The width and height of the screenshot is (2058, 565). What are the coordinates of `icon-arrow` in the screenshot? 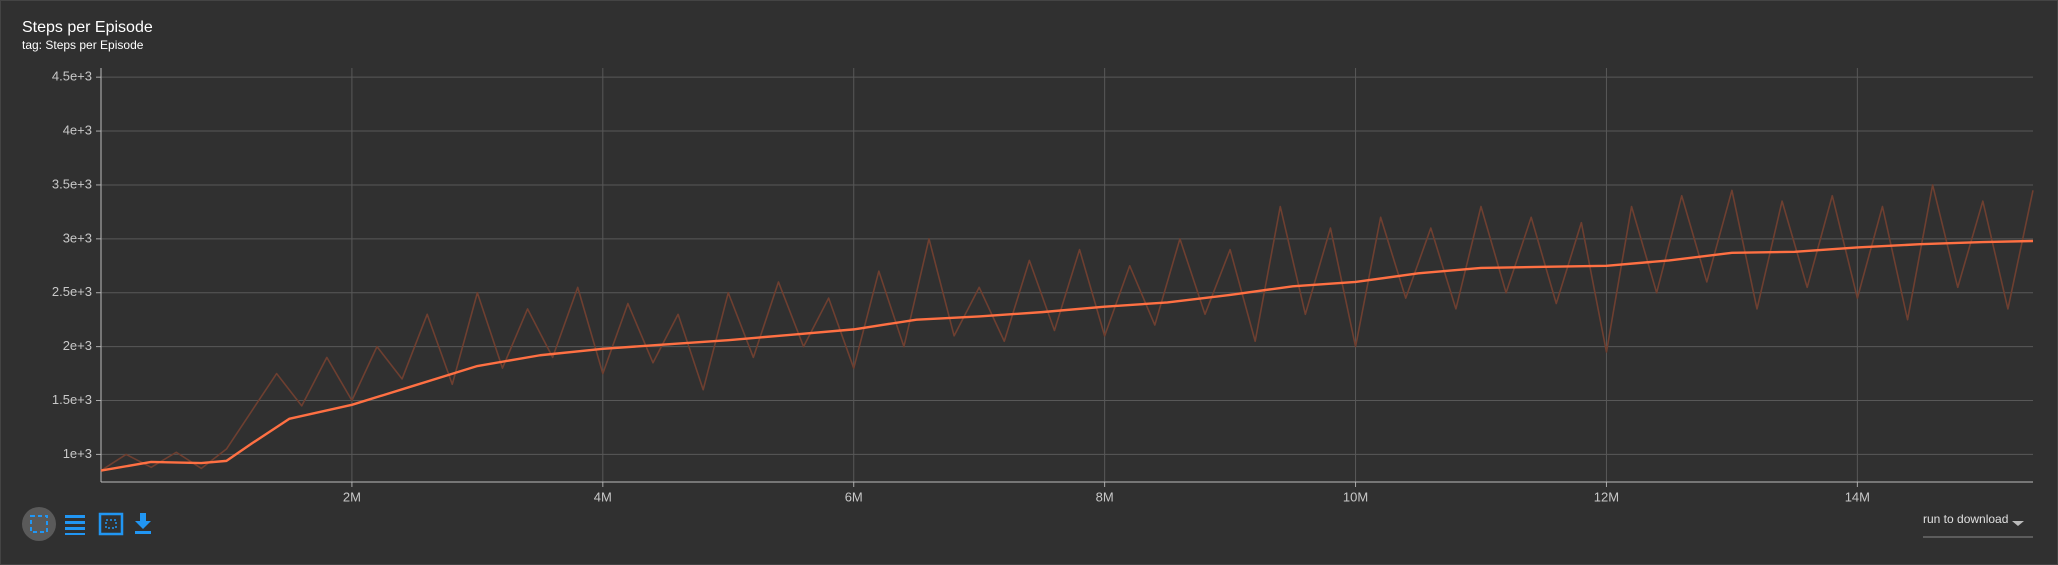 It's located at (143, 521).